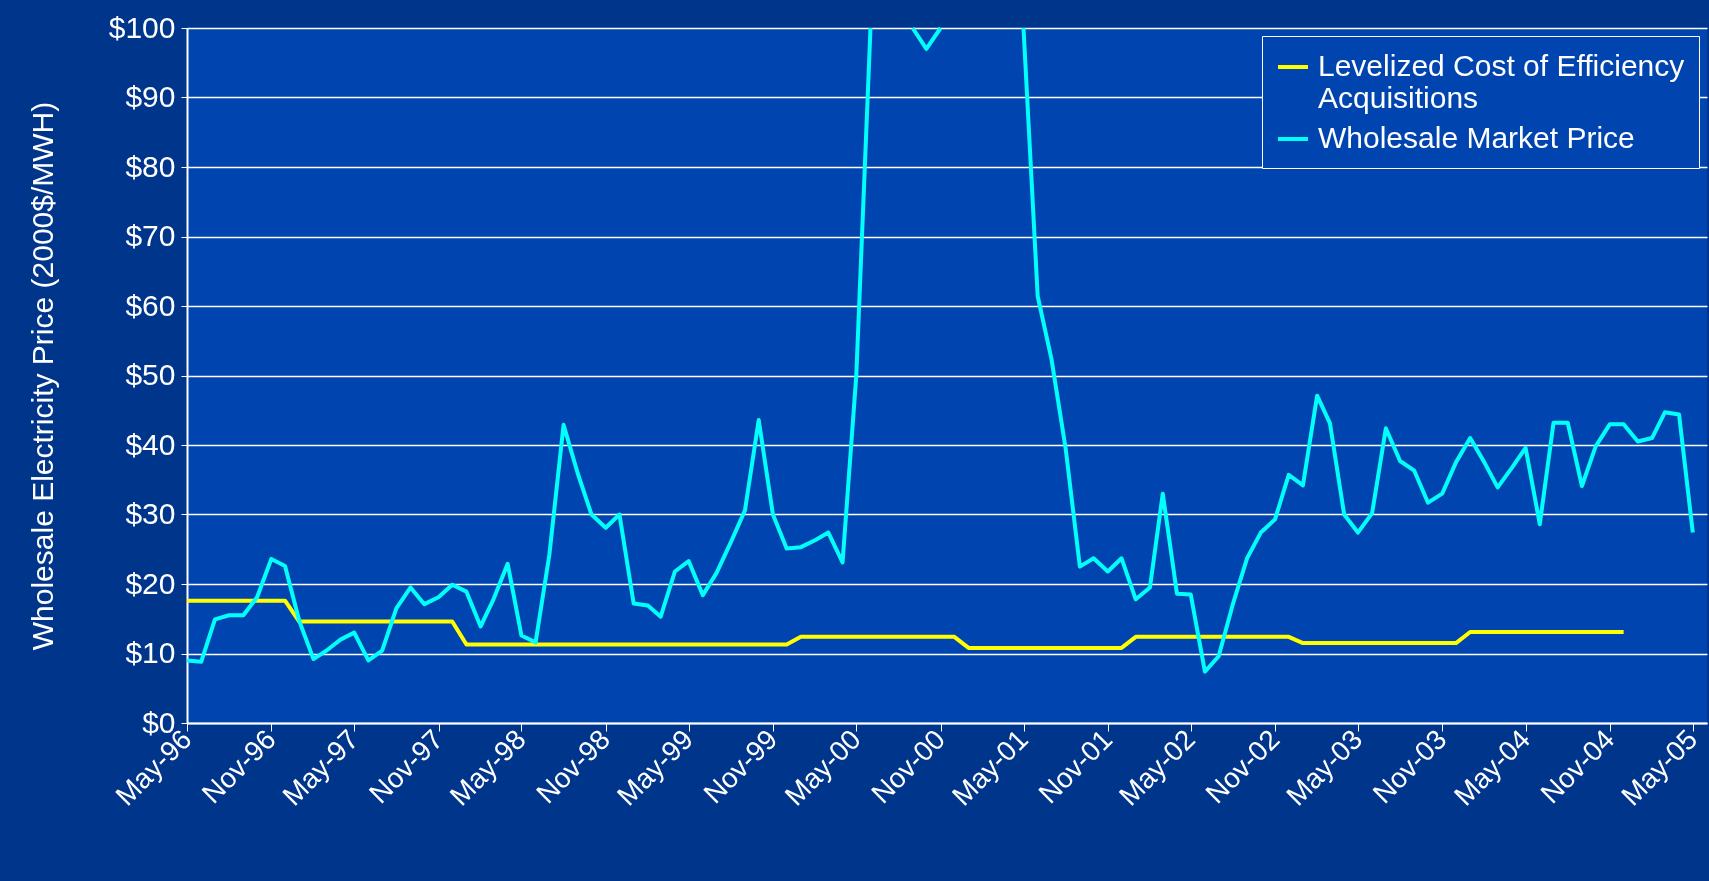 The height and width of the screenshot is (881, 1709). I want to click on legend-label: Levelized Cost of Efficiency Acquisitions, so click(1501, 81).